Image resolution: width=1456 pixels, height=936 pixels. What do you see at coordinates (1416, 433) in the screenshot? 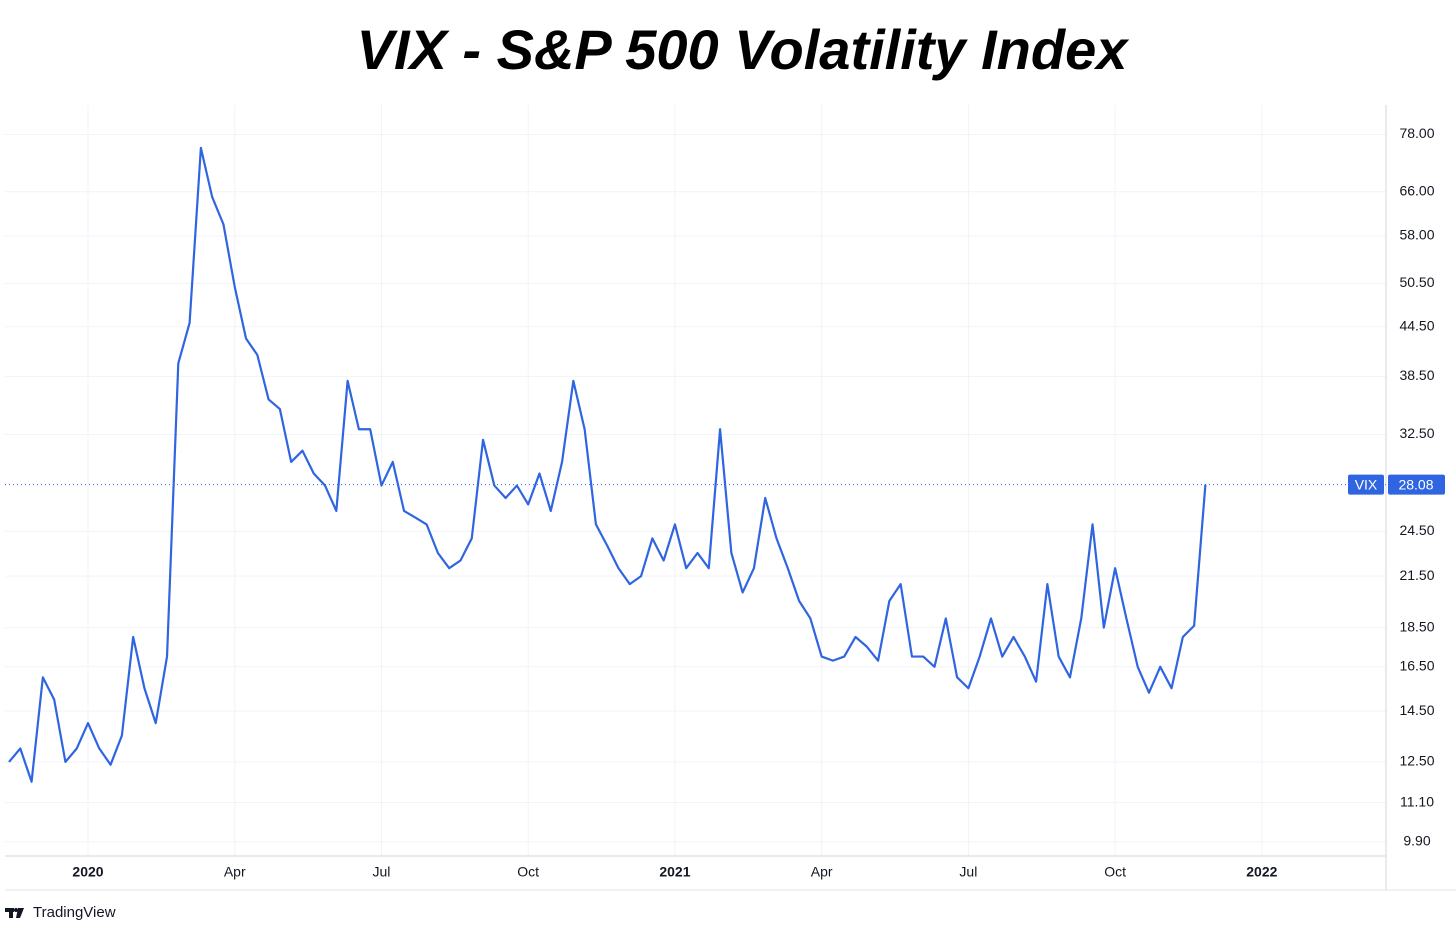
I see `y-tick-label: 32.50` at bounding box center [1416, 433].